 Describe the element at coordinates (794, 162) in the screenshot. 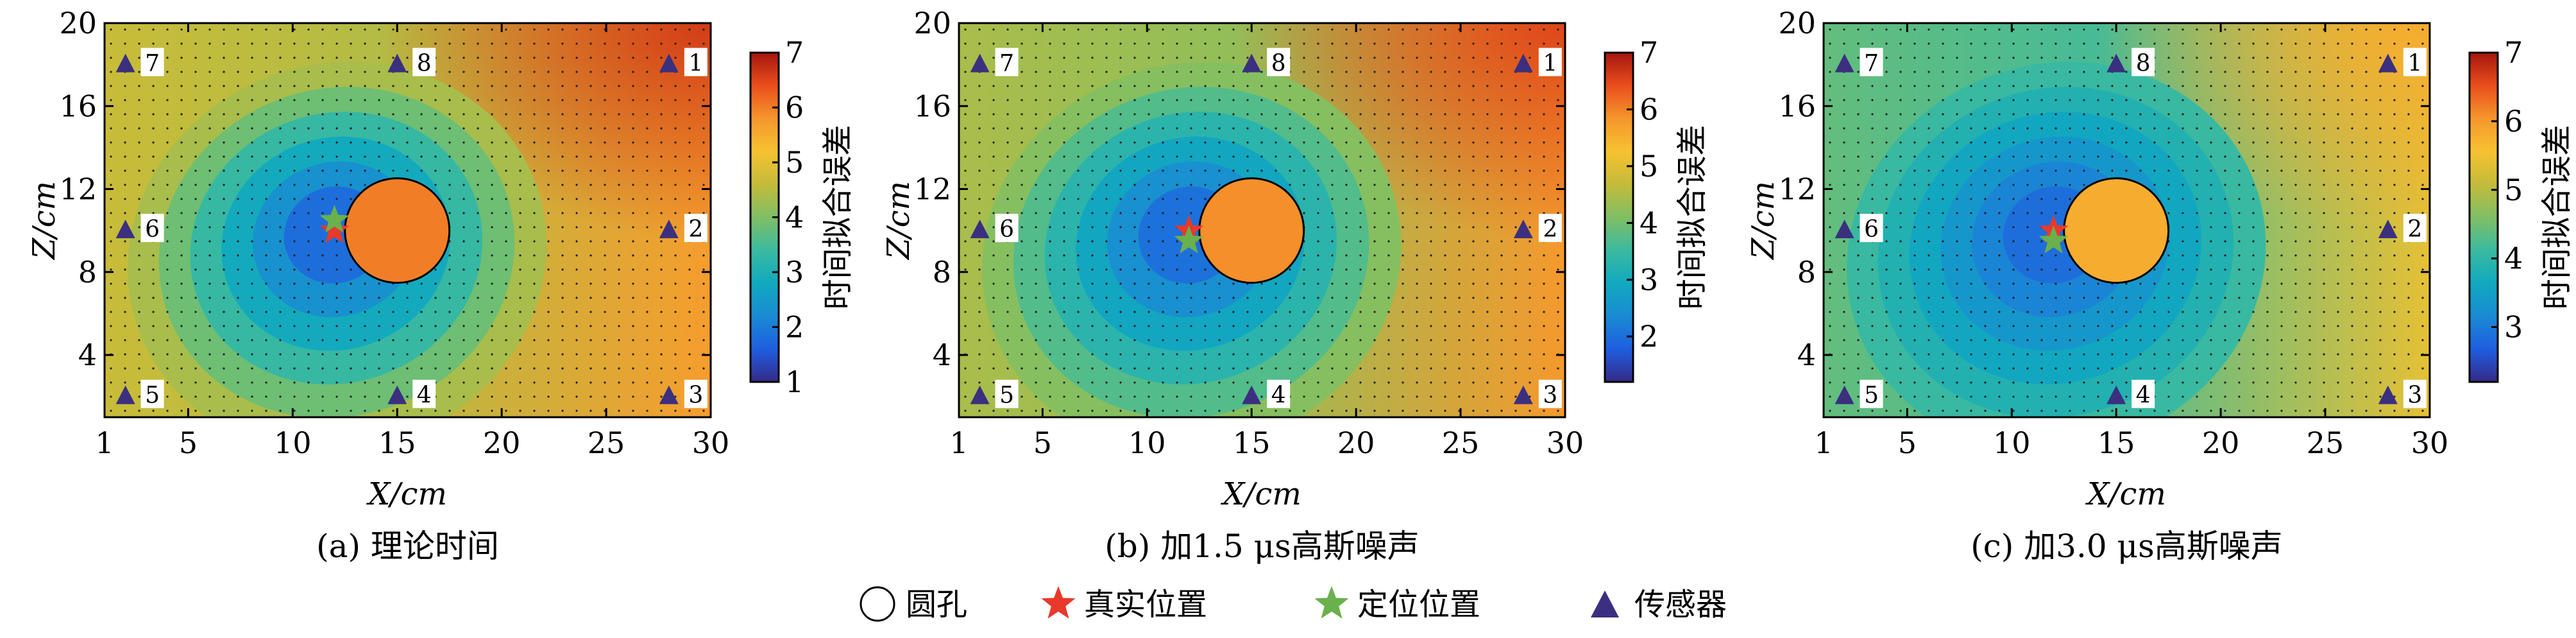

I see `colorbar-tick-label: 5` at that location.